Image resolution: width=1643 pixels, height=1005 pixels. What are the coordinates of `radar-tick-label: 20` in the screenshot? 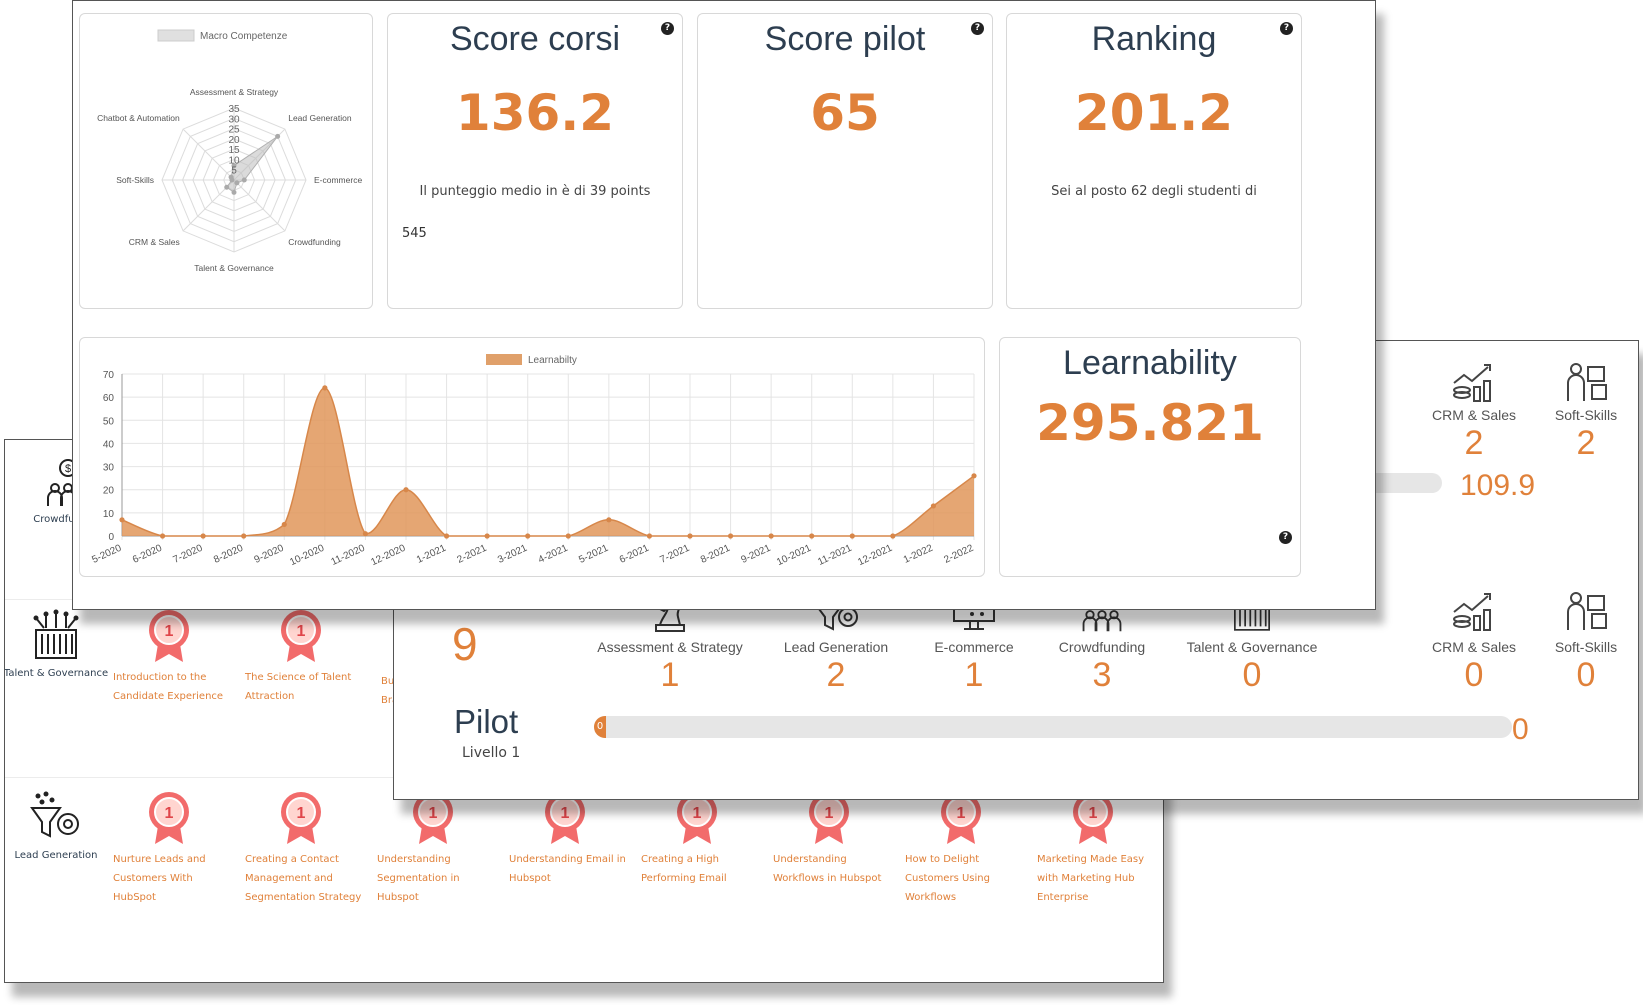 It's located at (234, 140).